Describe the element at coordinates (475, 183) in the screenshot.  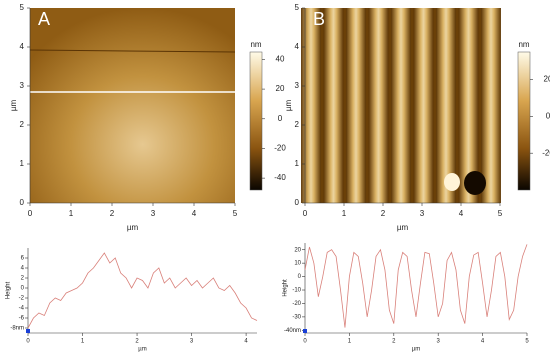
I see `dark-spot` at that location.